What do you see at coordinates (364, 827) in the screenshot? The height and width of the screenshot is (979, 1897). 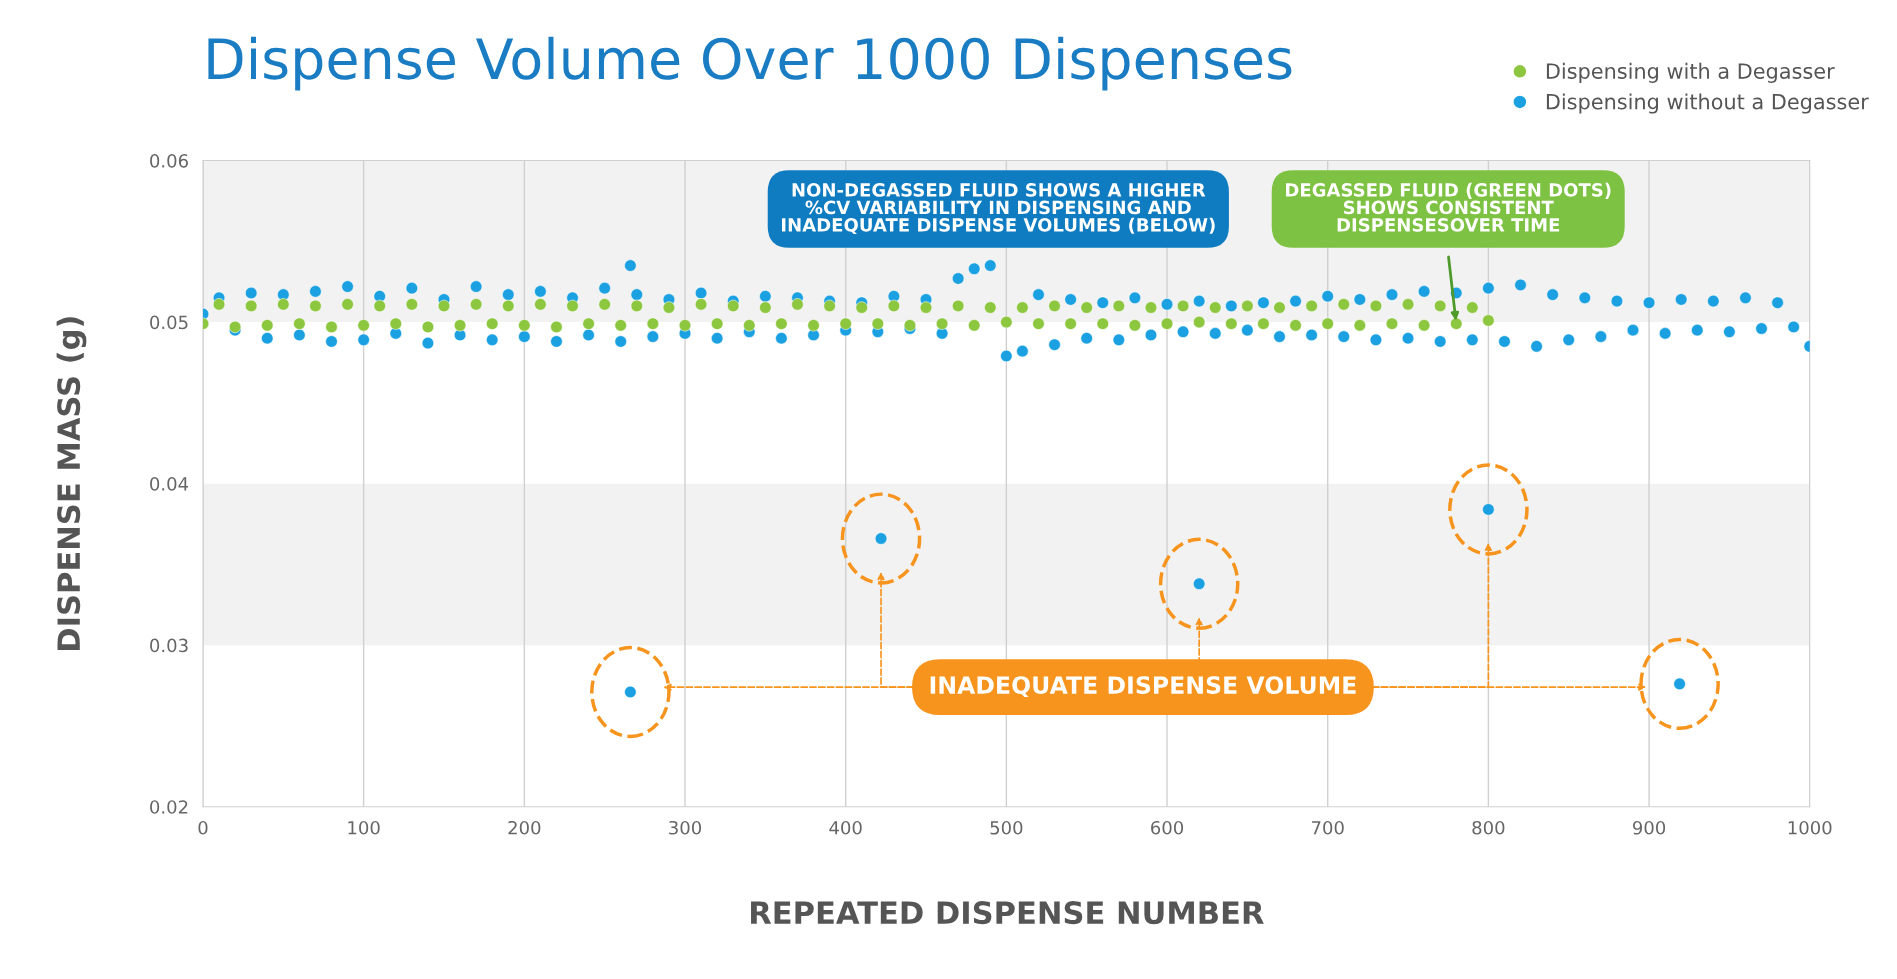 I see `x-tick-label: 100` at bounding box center [364, 827].